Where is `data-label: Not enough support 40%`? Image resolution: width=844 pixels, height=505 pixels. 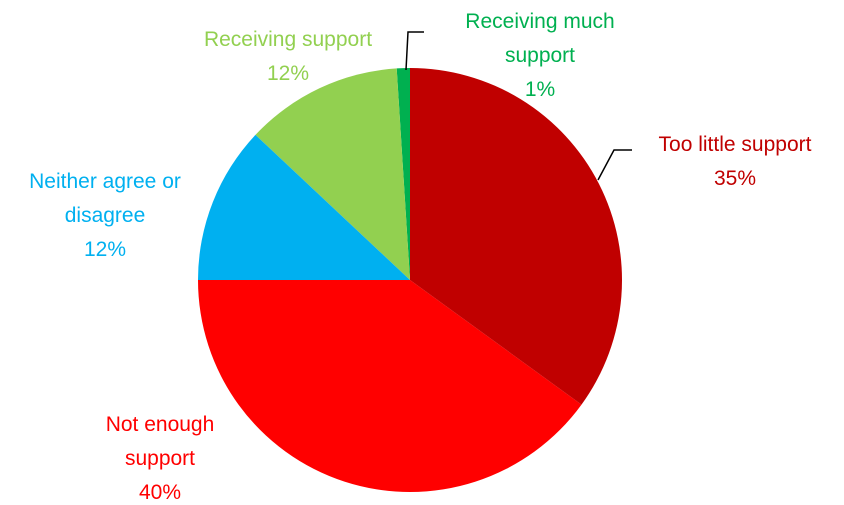 data-label: Not enough support 40% is located at coordinates (160, 456).